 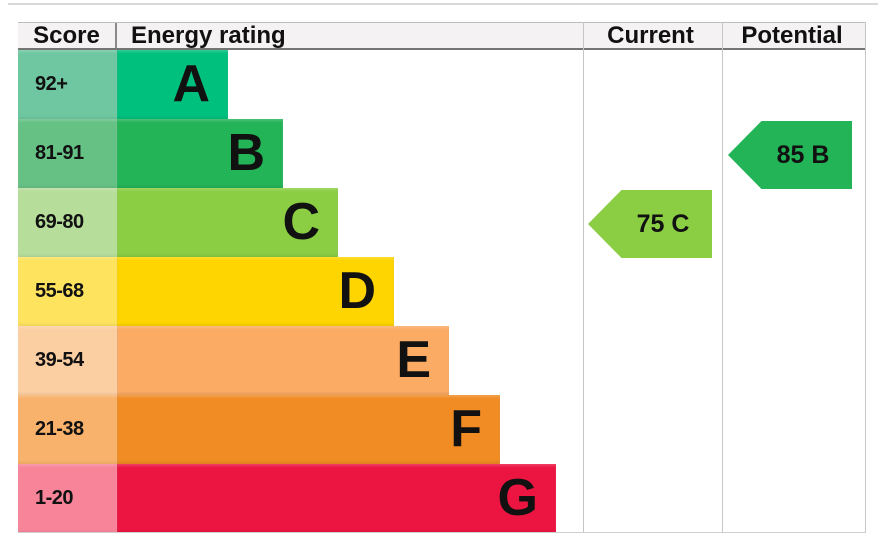 I want to click on header-score: Score, so click(x=67, y=35).